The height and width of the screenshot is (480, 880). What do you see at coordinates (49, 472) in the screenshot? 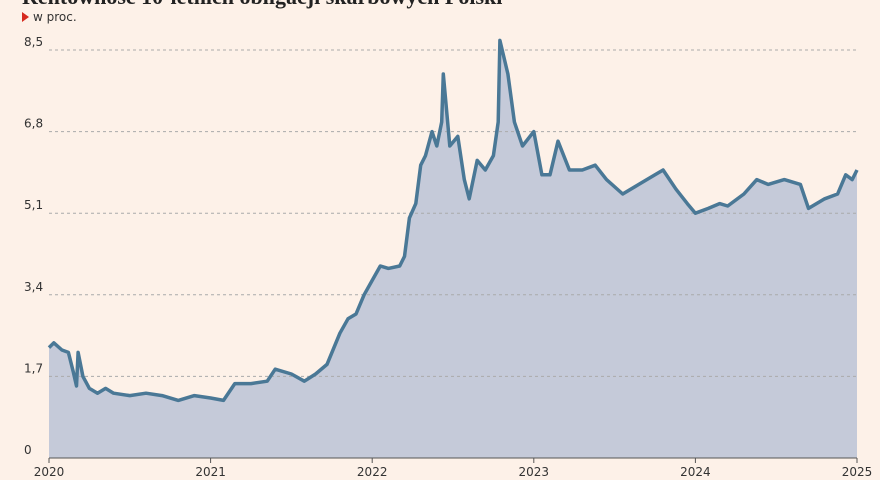
I see `x-tick-label: 2020` at bounding box center [49, 472].